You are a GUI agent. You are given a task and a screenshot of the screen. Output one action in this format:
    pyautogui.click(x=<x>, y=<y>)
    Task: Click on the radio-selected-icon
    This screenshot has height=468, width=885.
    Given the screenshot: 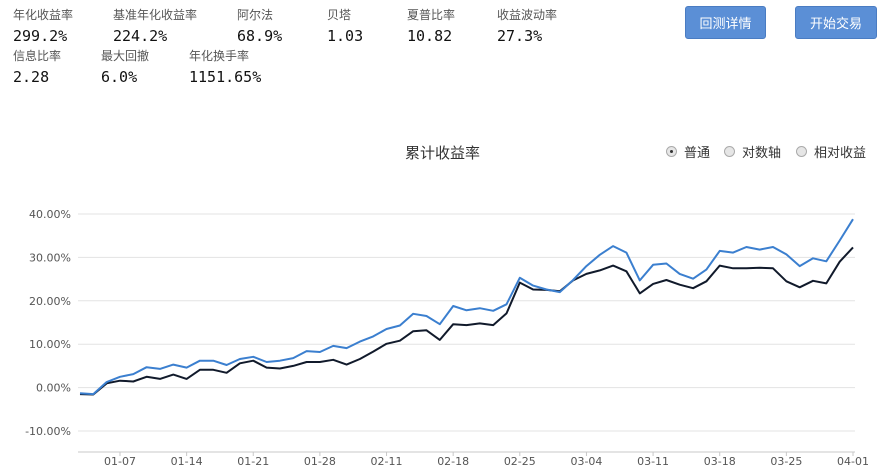 What is the action you would take?
    pyautogui.click(x=671, y=151)
    